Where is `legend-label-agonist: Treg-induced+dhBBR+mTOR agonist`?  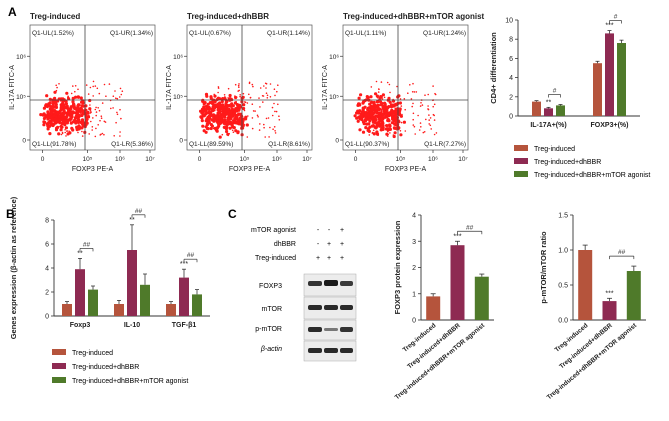 legend-label-agonist: Treg-induced+dhBBR+mTOR agonist is located at coordinates (130, 381).